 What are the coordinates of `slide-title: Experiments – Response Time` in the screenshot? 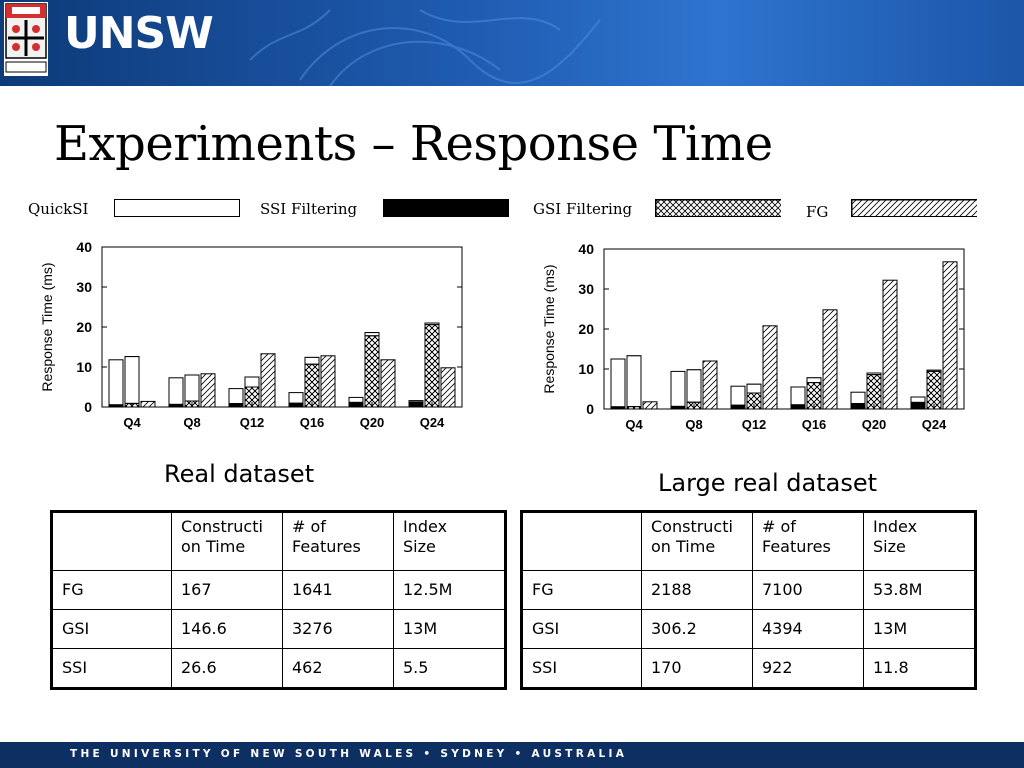 It's located at (413, 144).